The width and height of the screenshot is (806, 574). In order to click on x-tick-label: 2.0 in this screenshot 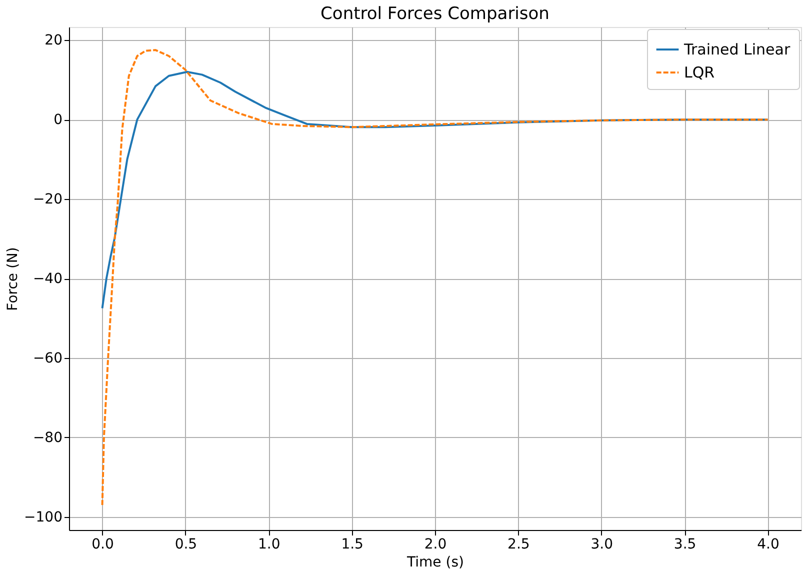, I will do `click(435, 544)`.